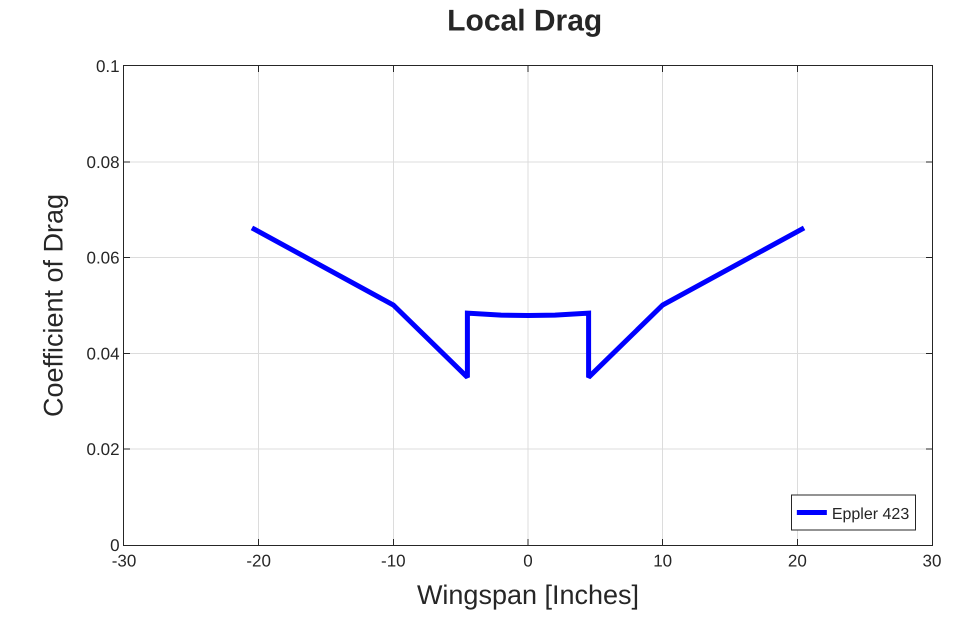 The width and height of the screenshot is (954, 628). What do you see at coordinates (393, 560) in the screenshot?
I see `x-tick-label: -10` at bounding box center [393, 560].